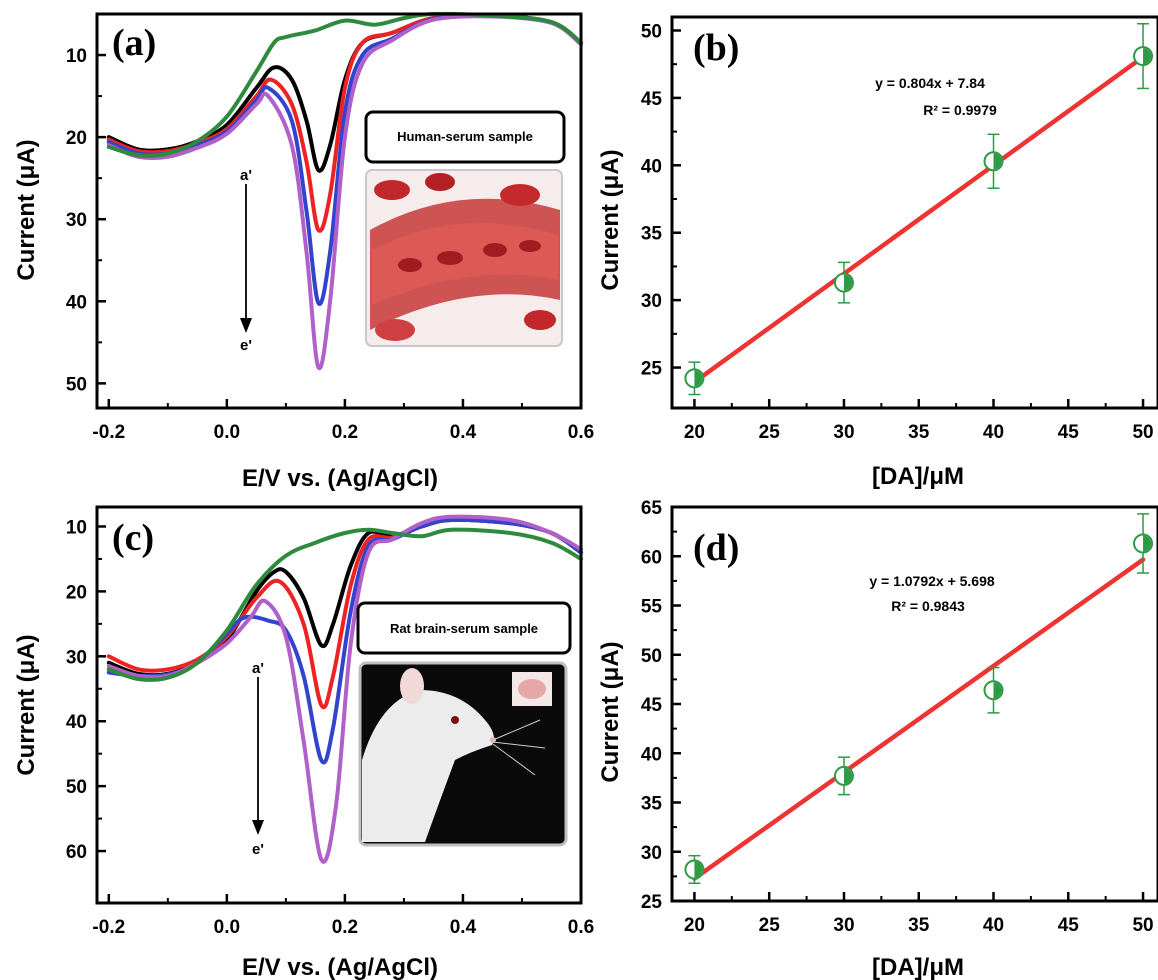  What do you see at coordinates (652, 607) in the screenshot?
I see `y-tick-label: 55` at bounding box center [652, 607].